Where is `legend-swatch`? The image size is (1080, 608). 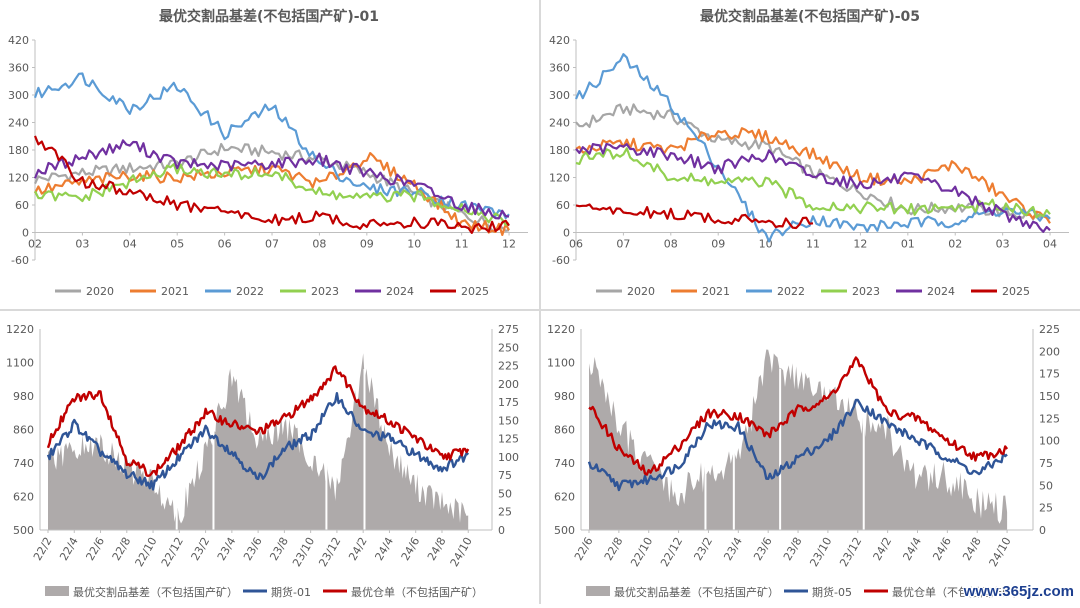 legend-swatch is located at coordinates (57, 591).